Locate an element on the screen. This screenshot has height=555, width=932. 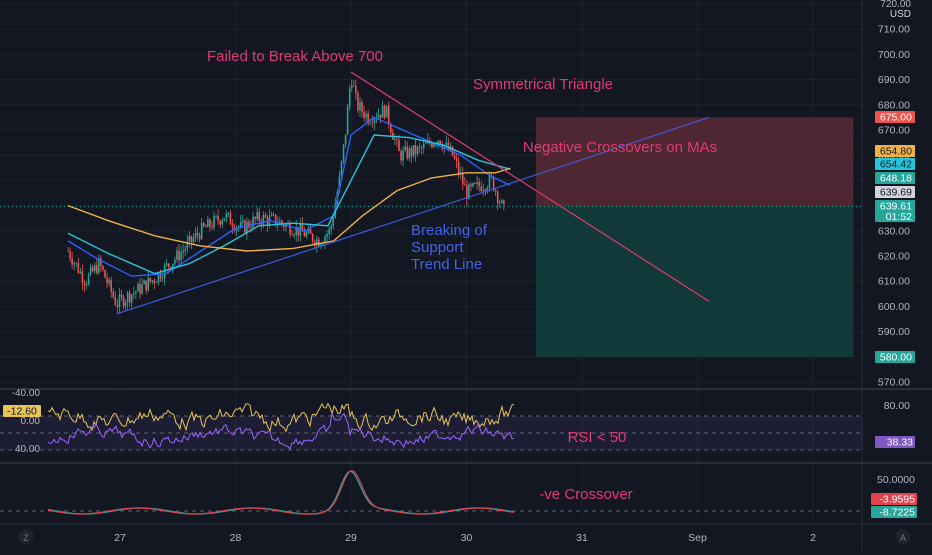
currency-label: USD is located at coordinates (900, 14).